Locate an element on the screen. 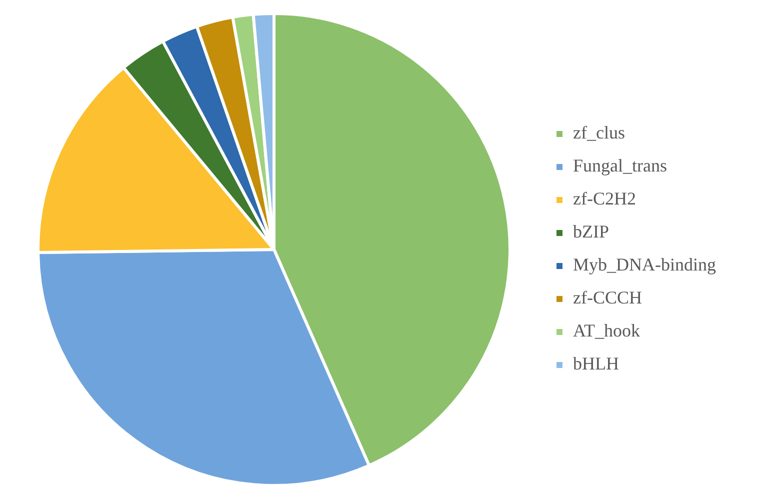  legend-label: Myb_DNA-binding is located at coordinates (644, 264).